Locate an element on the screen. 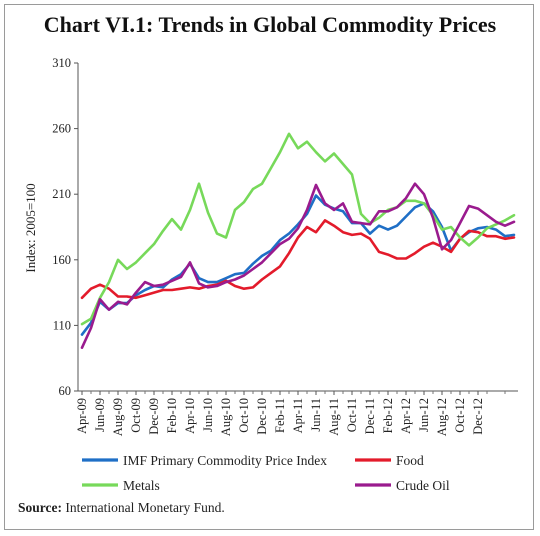 The height and width of the screenshot is (536, 540). x-tick-label: Apr-12 is located at coordinates (406, 416).